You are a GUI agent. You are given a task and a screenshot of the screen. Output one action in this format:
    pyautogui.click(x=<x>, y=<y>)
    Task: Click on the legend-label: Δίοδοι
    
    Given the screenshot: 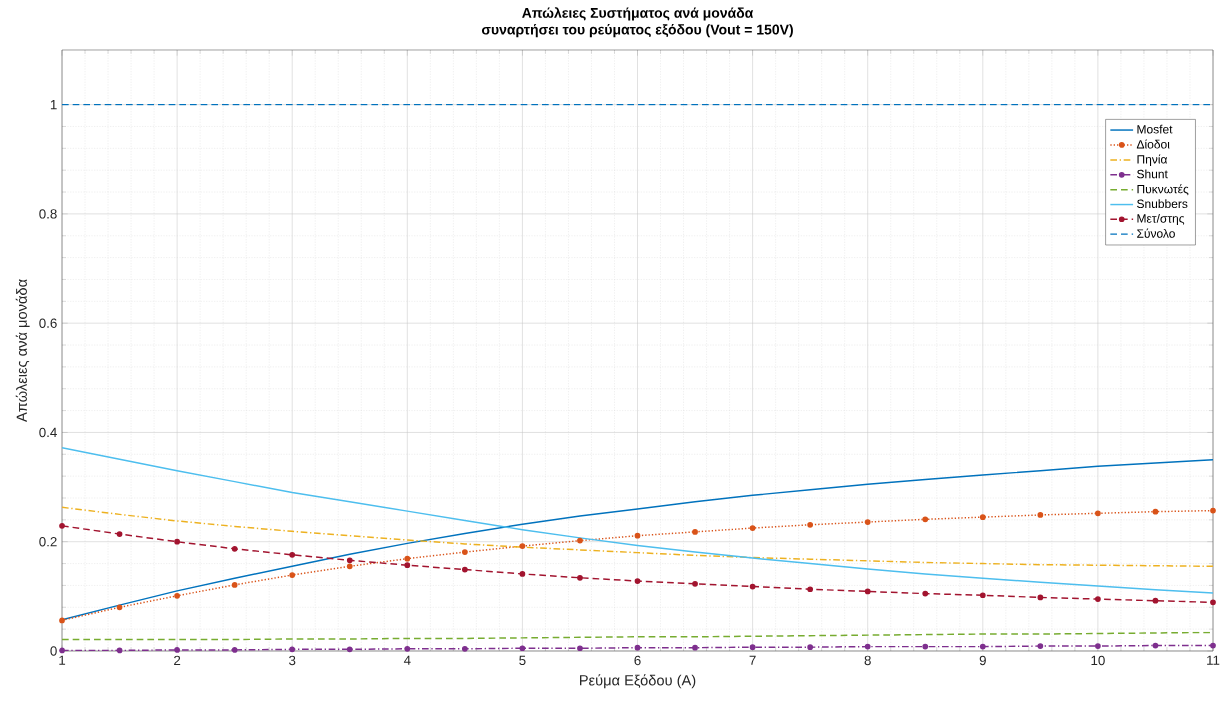 What is the action you would take?
    pyautogui.click(x=1153, y=144)
    